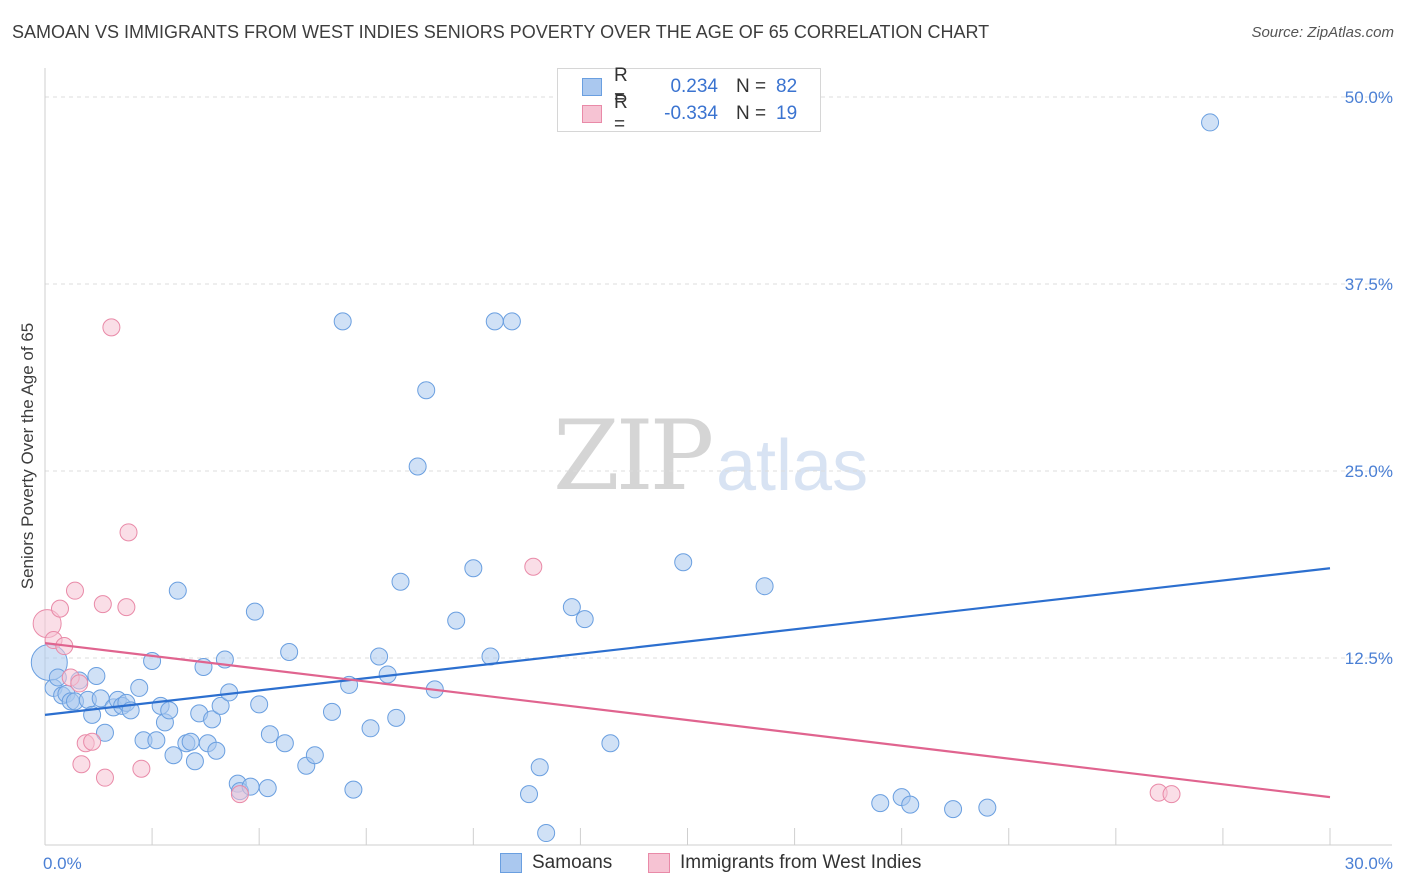 The width and height of the screenshot is (1406, 892). I want to click on correlation-legend: R = 0.234 N = 82 R = -0.334 N = 19, so click(689, 100).